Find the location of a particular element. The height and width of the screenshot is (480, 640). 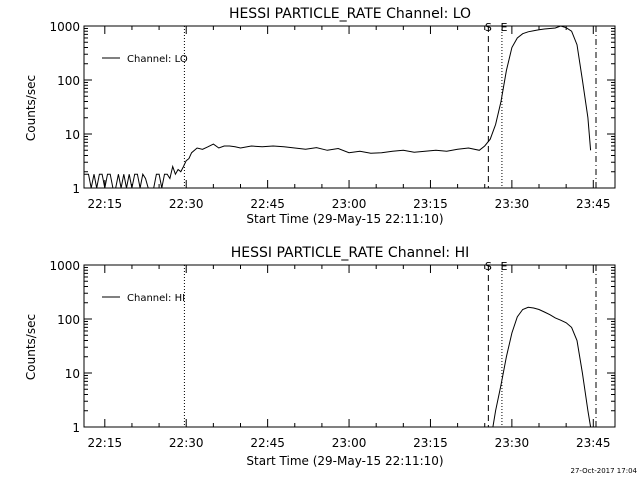

series-line is located at coordinates (542, 367).